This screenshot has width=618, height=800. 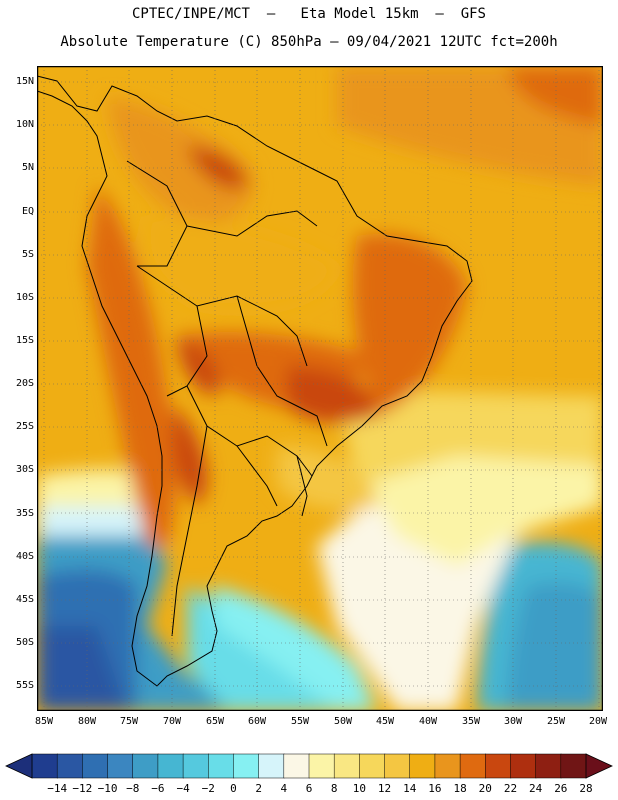 What do you see at coordinates (359, 788) in the screenshot?
I see `colorbar-label: 10` at bounding box center [359, 788].